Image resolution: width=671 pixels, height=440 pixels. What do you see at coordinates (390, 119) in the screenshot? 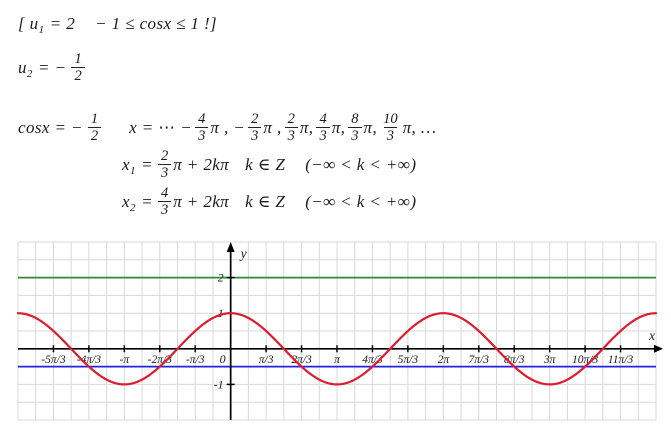
I see `fraction-numerator: 10` at bounding box center [390, 119].